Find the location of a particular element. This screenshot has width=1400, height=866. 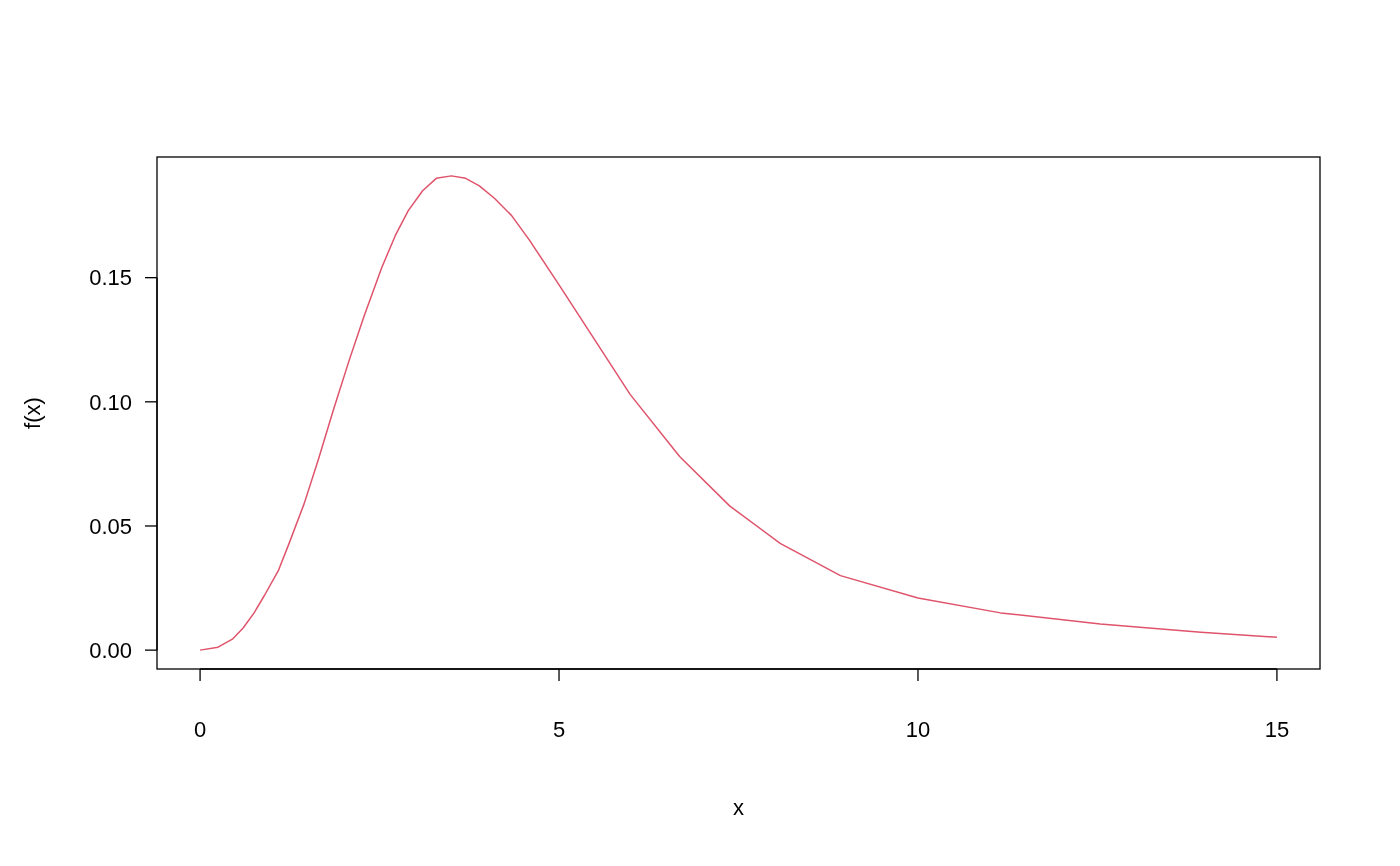

x-axis-title: x is located at coordinates (738, 807).